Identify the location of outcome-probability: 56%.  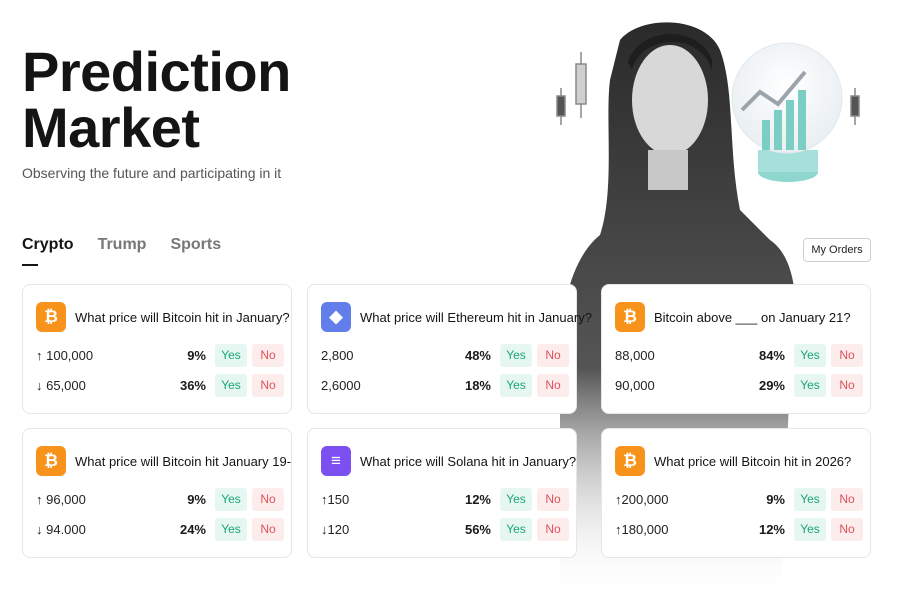
(477, 529).